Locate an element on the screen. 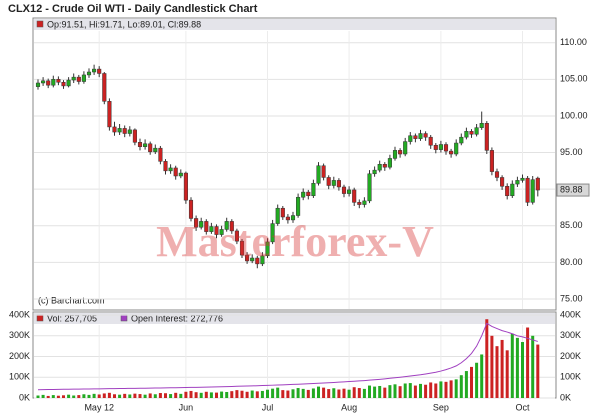 The width and height of the screenshot is (599, 418). legend-entry: Open Interest: 272,776 is located at coordinates (177, 318).